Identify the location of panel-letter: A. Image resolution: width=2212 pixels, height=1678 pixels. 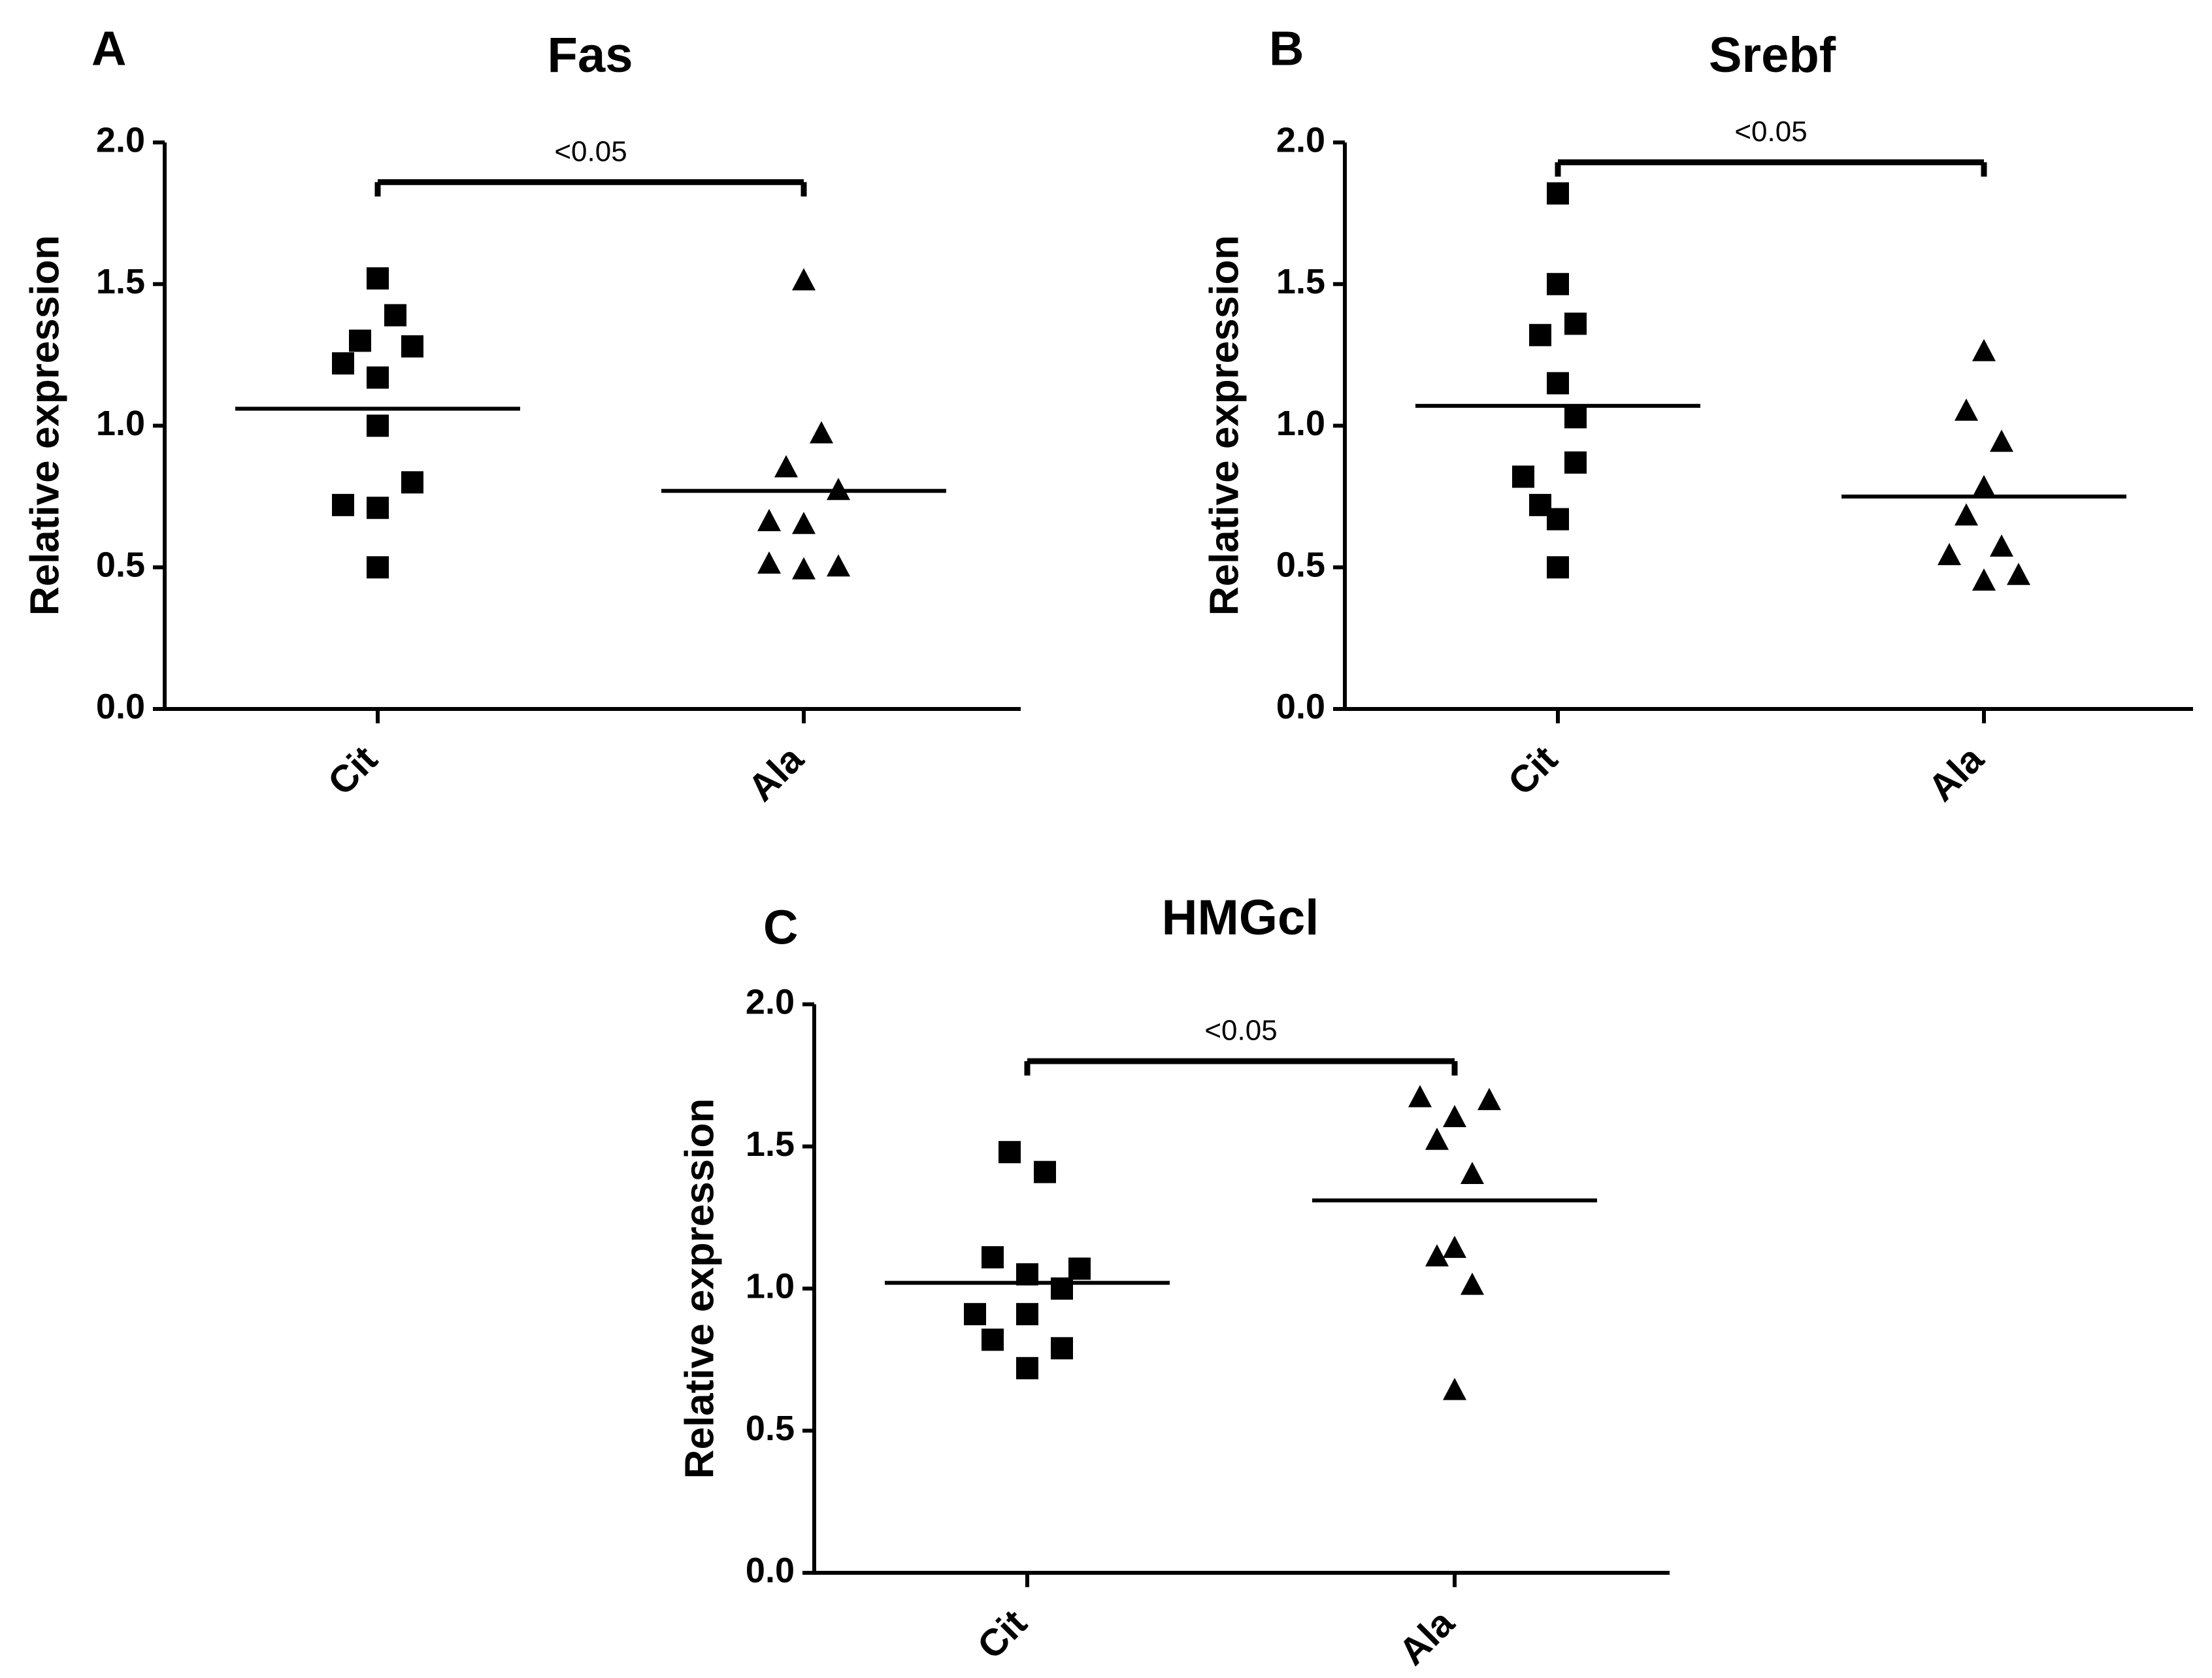
(108, 49).